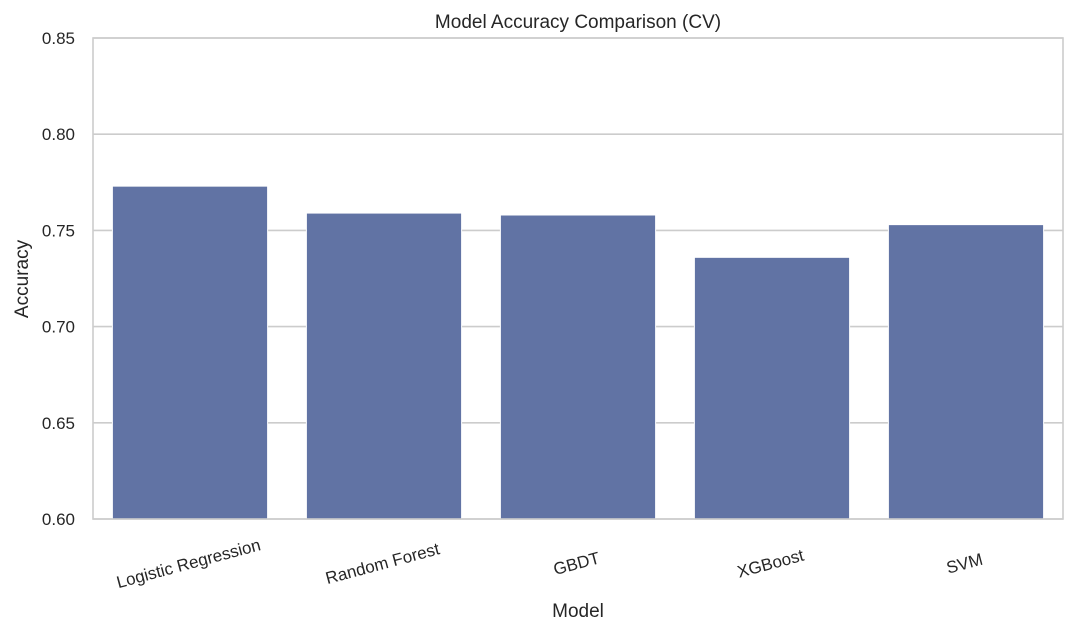 This screenshot has height=640, width=1073. Describe the element at coordinates (58, 230) in the screenshot. I see `y-tick-label: 0.75` at that location.